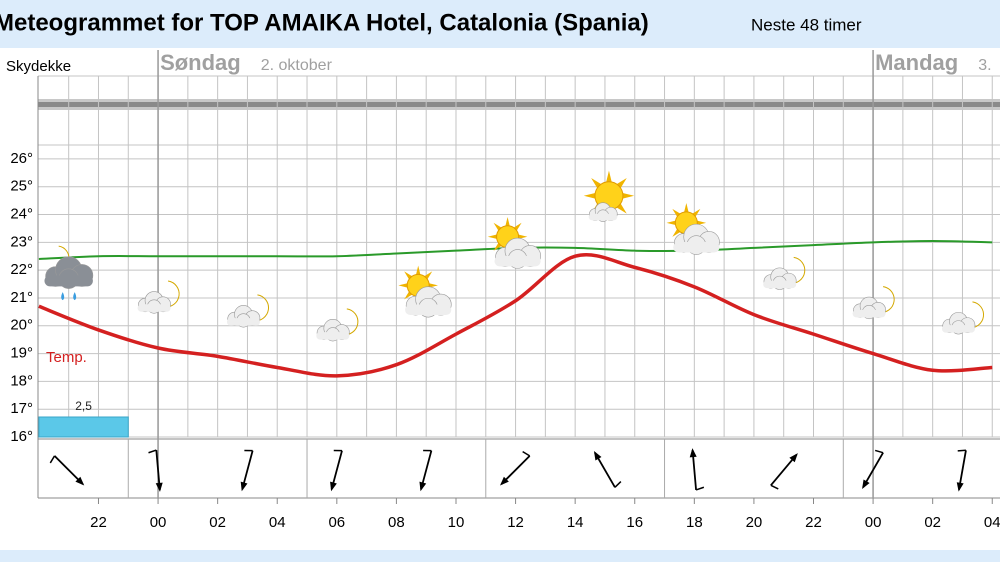 Image resolution: width=1000 pixels, height=562 pixels. What do you see at coordinates (575, 522) in the screenshot?
I see `x-tick-label: 14` at bounding box center [575, 522].